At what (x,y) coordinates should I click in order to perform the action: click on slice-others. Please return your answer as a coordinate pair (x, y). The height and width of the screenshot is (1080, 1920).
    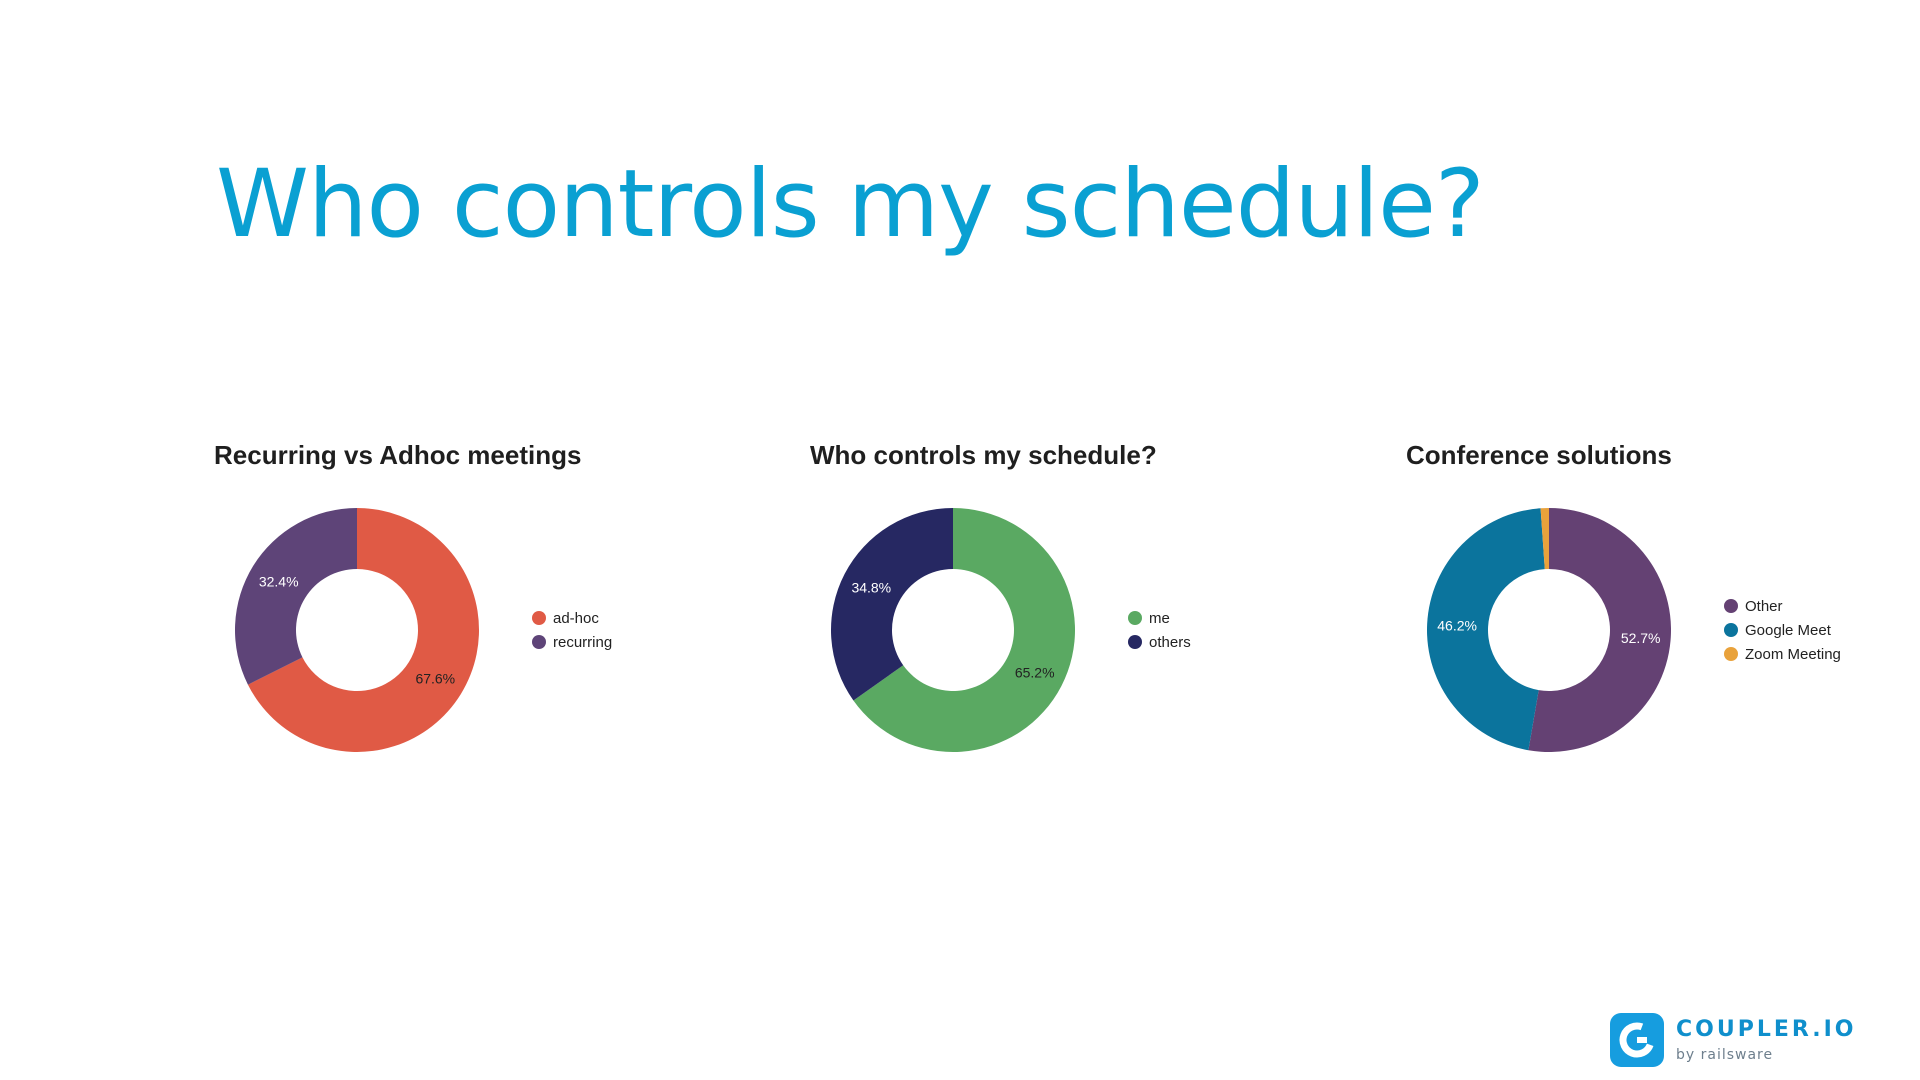
    Looking at the image, I should click on (892, 604).